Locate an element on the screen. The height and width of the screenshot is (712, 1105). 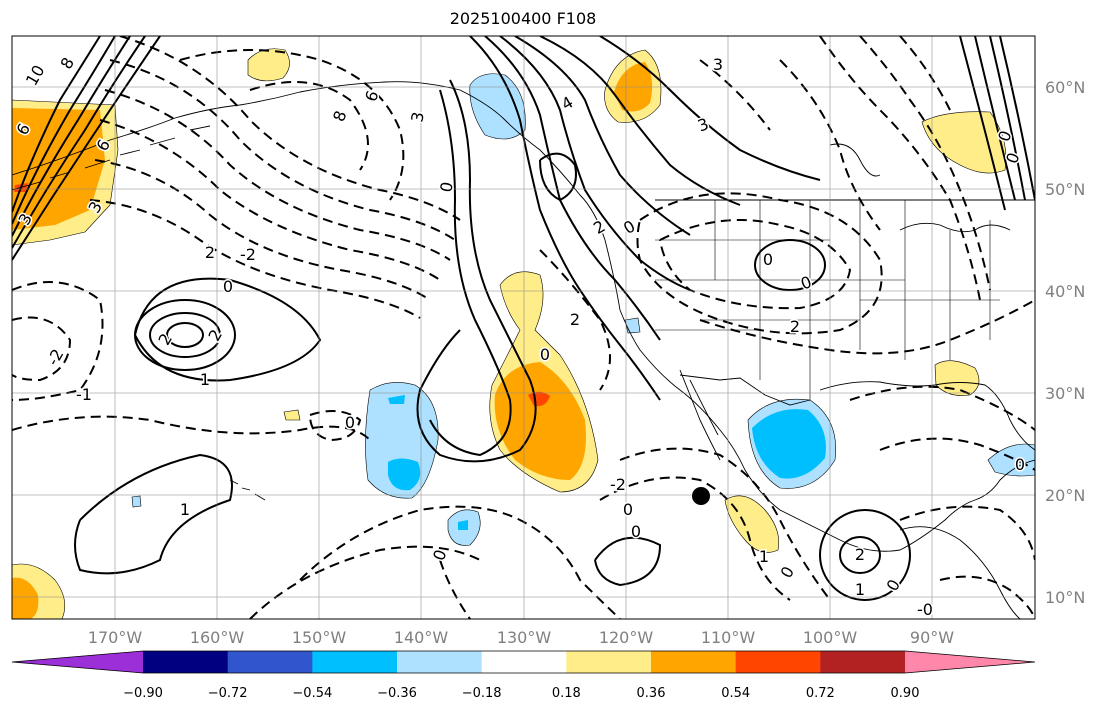
contour-label: -0 is located at coordinates (925, 609).